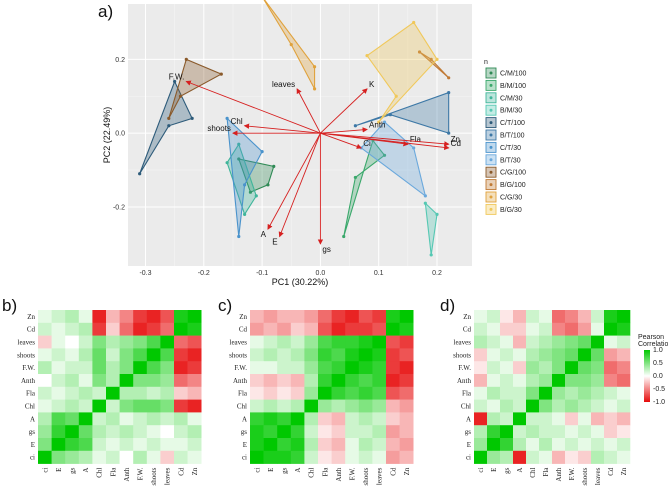 The image size is (668, 492). I want to click on cell-e-a, so click(85, 445).